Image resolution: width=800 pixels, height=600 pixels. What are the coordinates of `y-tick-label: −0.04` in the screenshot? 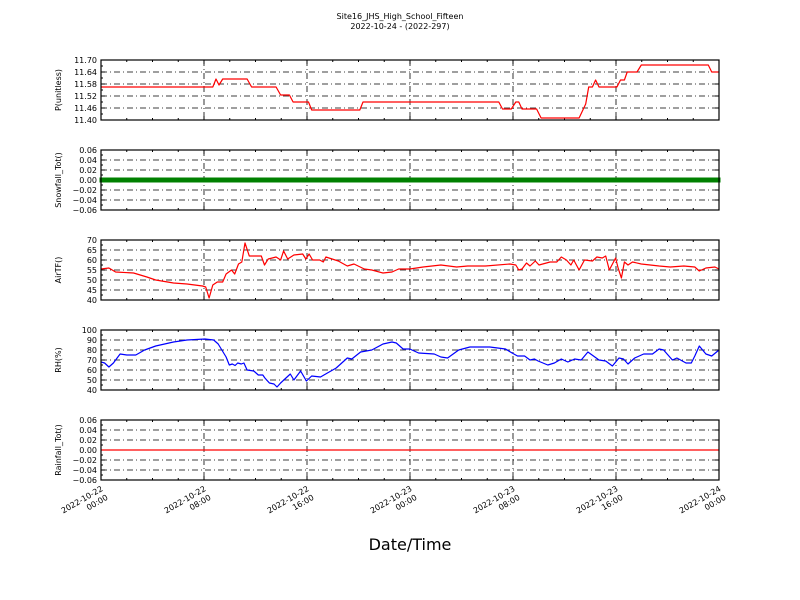 It's located at (84, 200).